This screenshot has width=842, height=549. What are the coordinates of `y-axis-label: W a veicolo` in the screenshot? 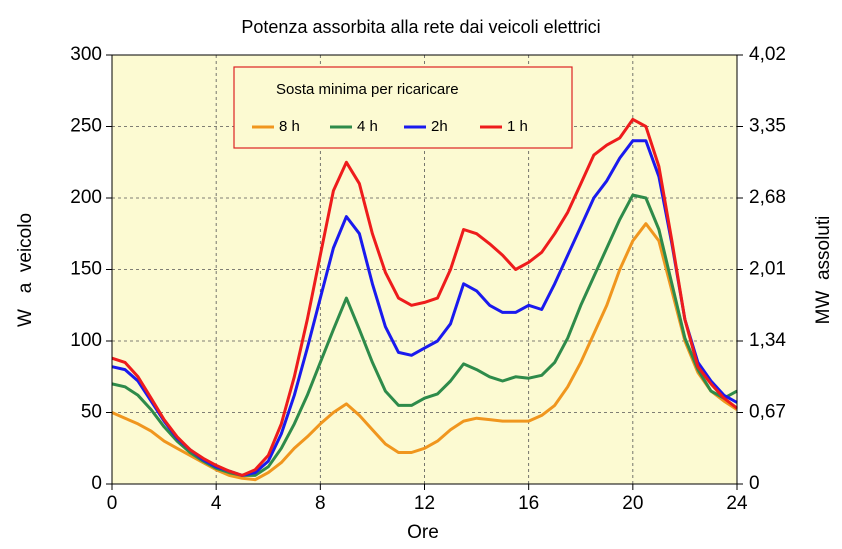 It's located at (25, 270).